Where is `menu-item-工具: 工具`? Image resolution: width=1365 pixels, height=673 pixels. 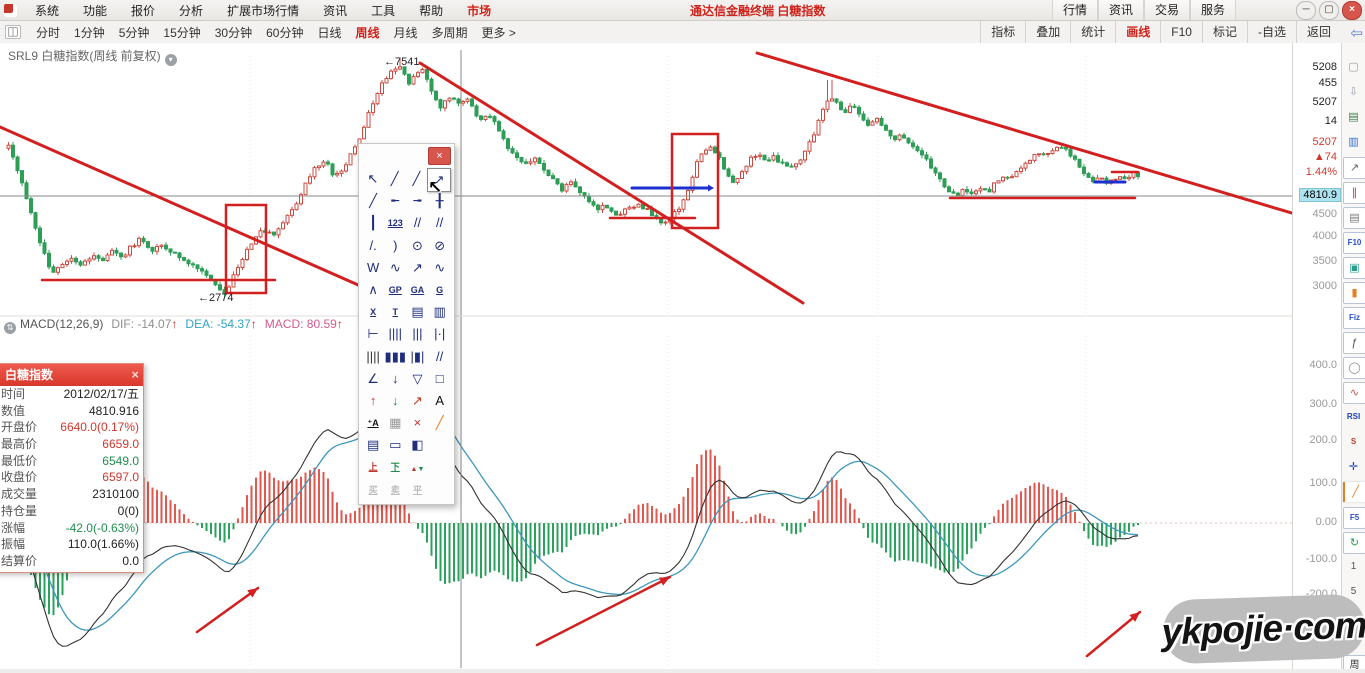 menu-item-工具: 工具 is located at coordinates (383, 10).